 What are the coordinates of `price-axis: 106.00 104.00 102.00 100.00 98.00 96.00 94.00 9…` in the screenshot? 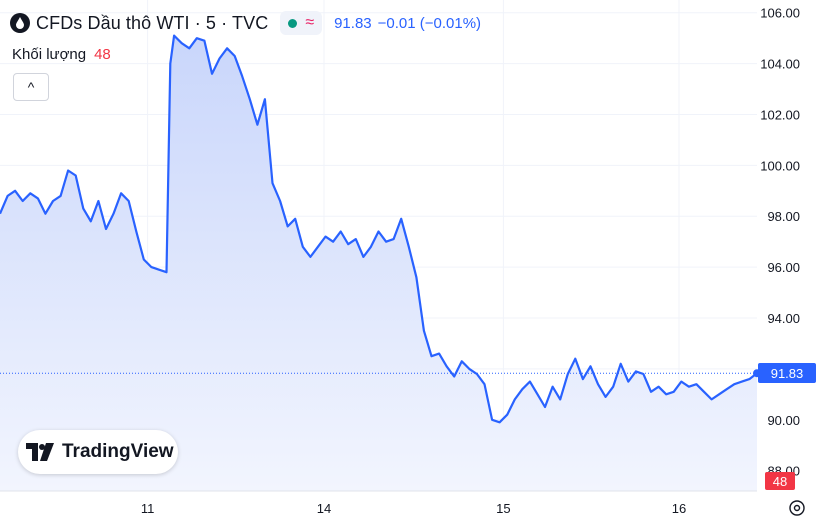 It's located at (780, 242).